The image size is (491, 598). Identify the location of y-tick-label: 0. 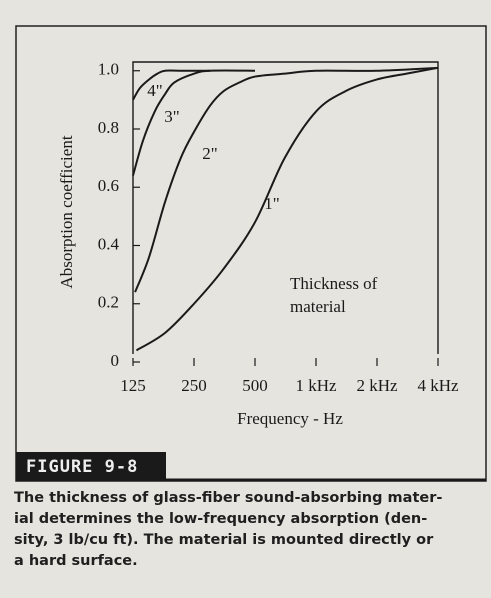
(115, 360).